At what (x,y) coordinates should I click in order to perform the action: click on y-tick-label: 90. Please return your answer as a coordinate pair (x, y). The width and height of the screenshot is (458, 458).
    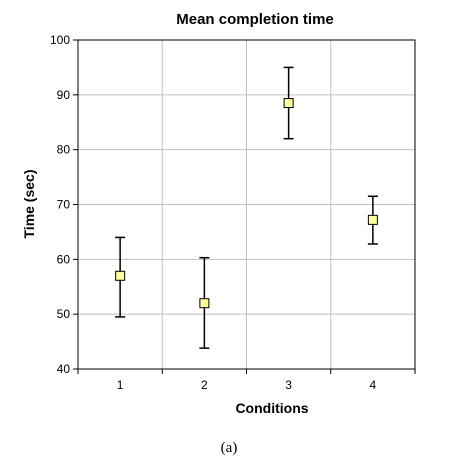
    Looking at the image, I should click on (64, 95).